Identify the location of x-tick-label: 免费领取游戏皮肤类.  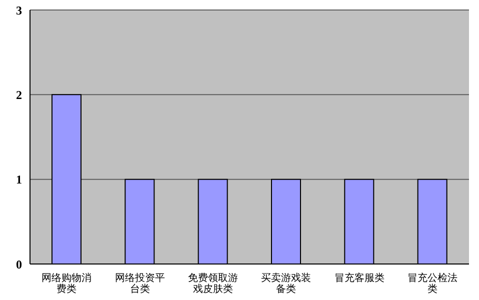
(213, 283).